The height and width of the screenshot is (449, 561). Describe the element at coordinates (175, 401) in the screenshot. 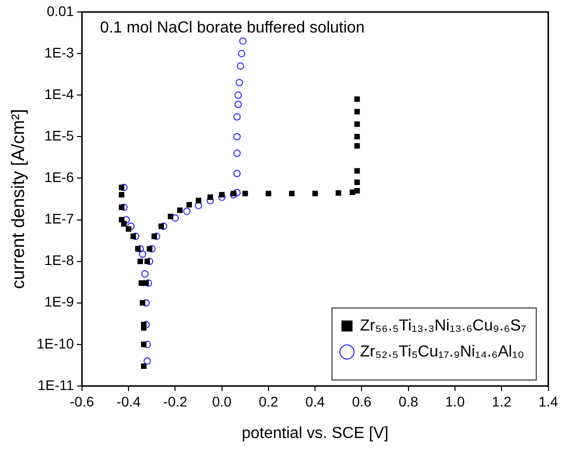

I see `x-tick-label: -0.2` at that location.